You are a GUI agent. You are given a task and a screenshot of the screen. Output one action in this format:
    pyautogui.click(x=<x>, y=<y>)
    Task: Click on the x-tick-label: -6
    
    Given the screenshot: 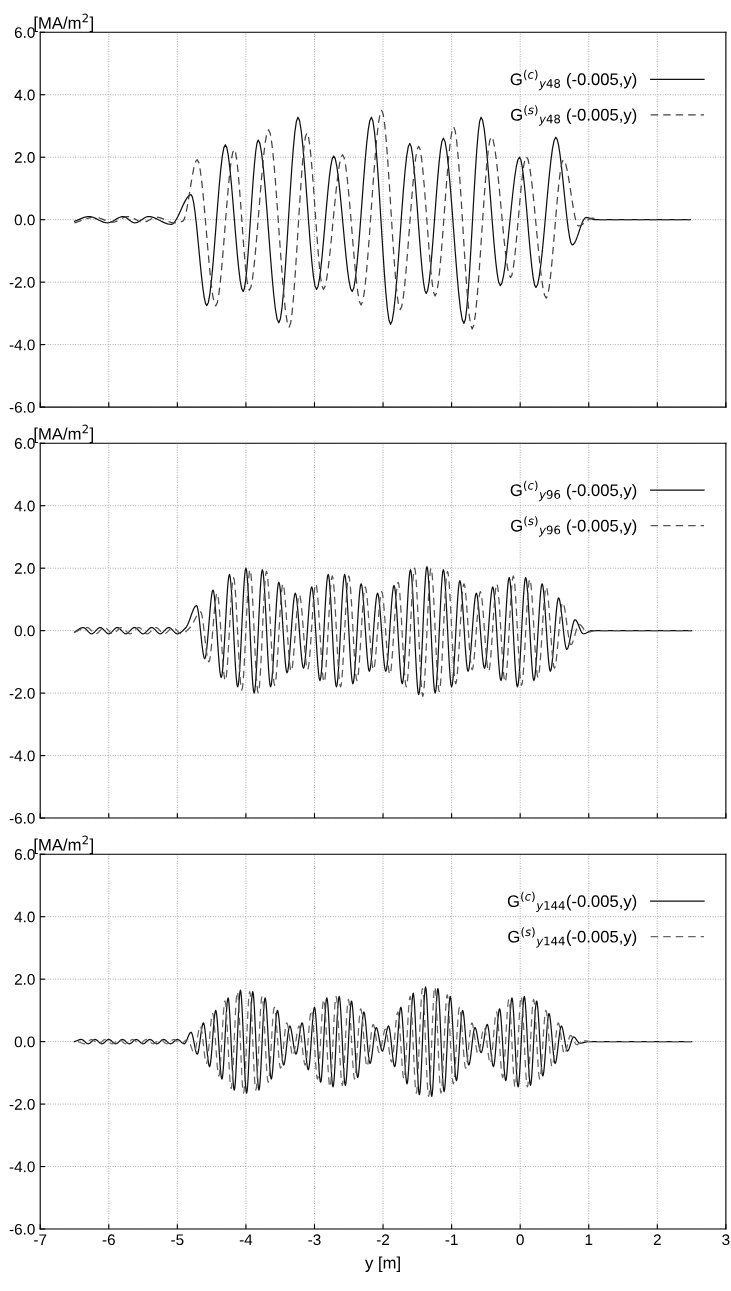 What is the action you would take?
    pyautogui.click(x=108, y=1240)
    